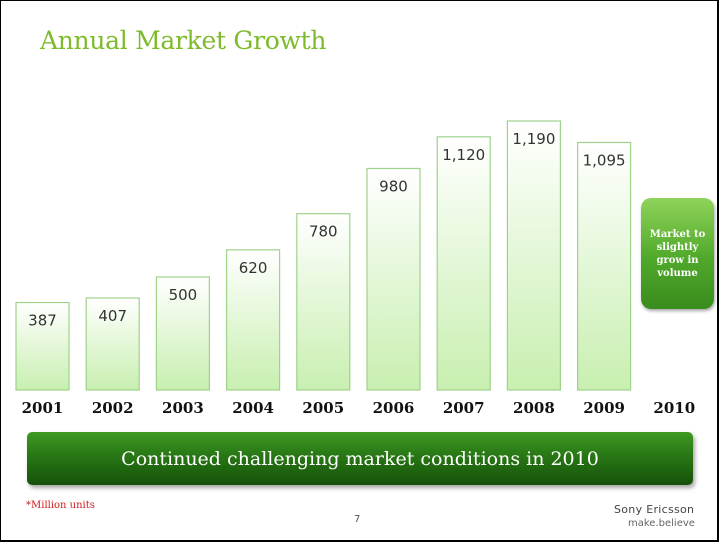  I want to click on bar-2004, so click(253, 320).